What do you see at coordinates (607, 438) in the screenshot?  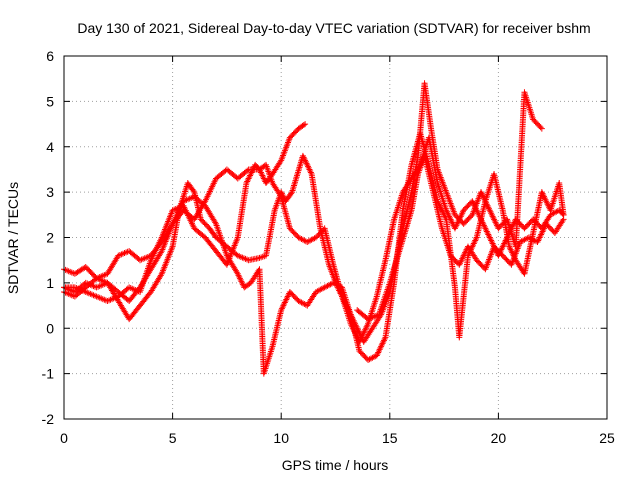 I see `x-tick-label: 25` at bounding box center [607, 438].